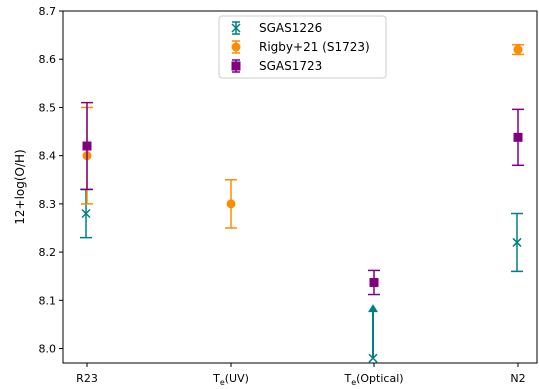  What do you see at coordinates (48, 300) in the screenshot?
I see `y-tick-label: 8.1` at bounding box center [48, 300].